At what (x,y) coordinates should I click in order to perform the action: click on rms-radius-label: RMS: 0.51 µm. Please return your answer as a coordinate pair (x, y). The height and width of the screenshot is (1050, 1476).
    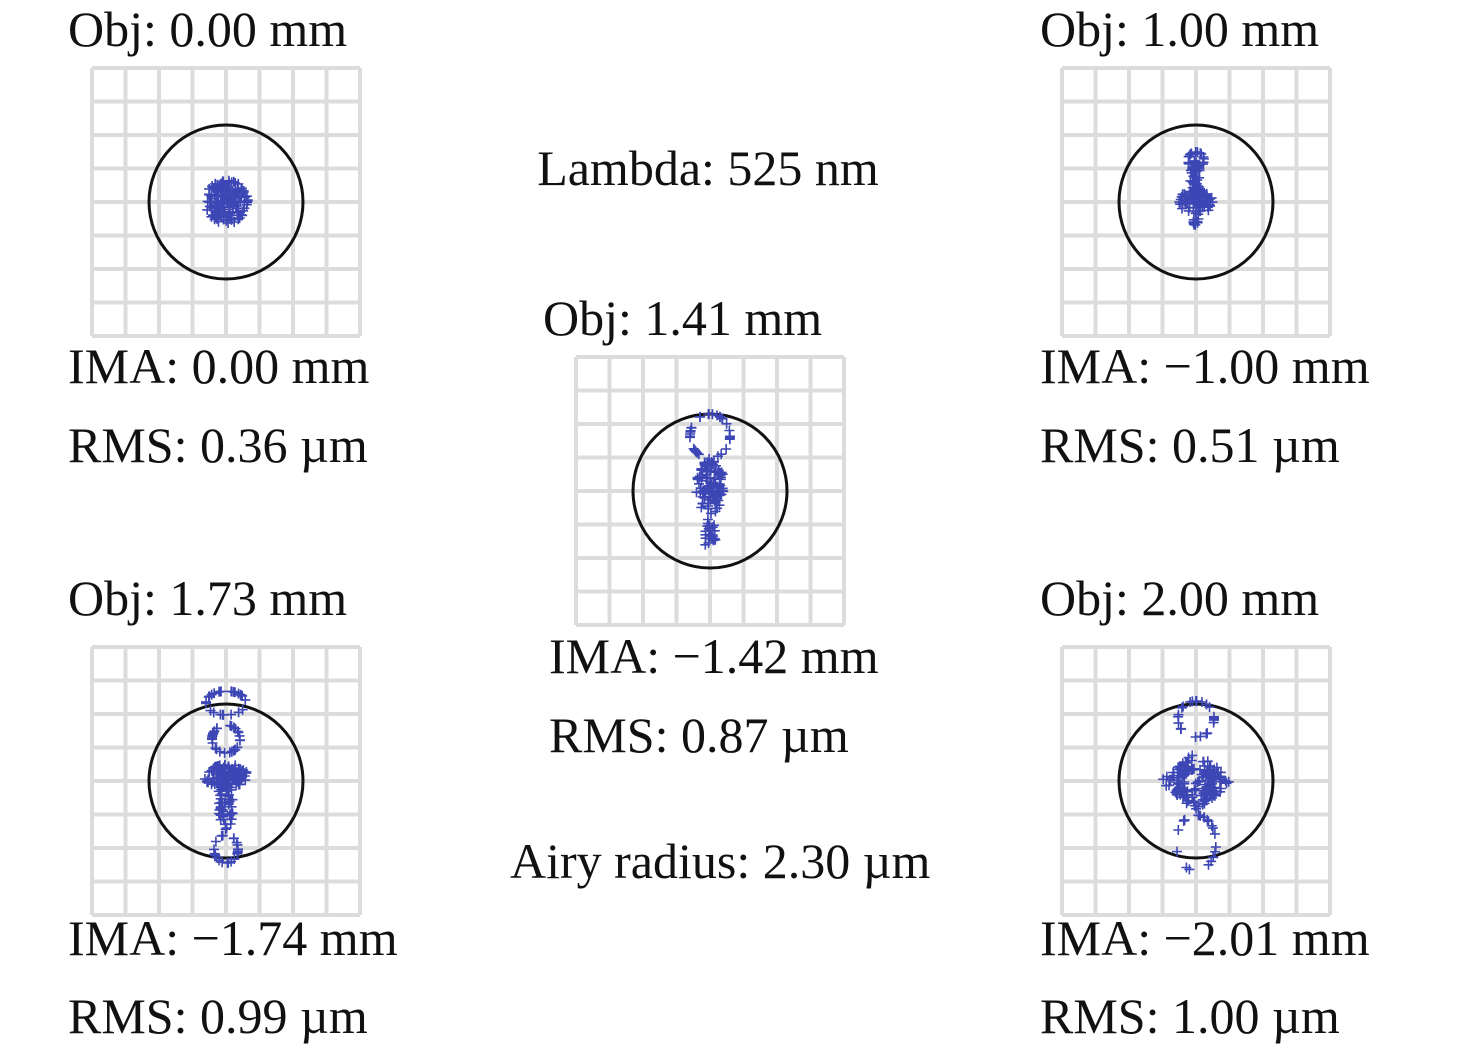
    Looking at the image, I should click on (1190, 445).